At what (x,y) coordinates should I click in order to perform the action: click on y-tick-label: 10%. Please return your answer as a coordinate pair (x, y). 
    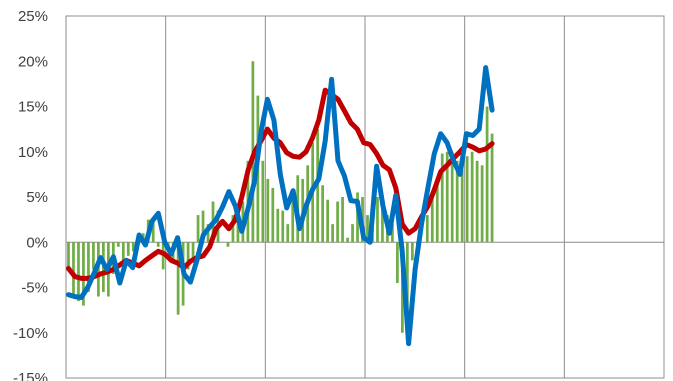
    Looking at the image, I should click on (33, 152).